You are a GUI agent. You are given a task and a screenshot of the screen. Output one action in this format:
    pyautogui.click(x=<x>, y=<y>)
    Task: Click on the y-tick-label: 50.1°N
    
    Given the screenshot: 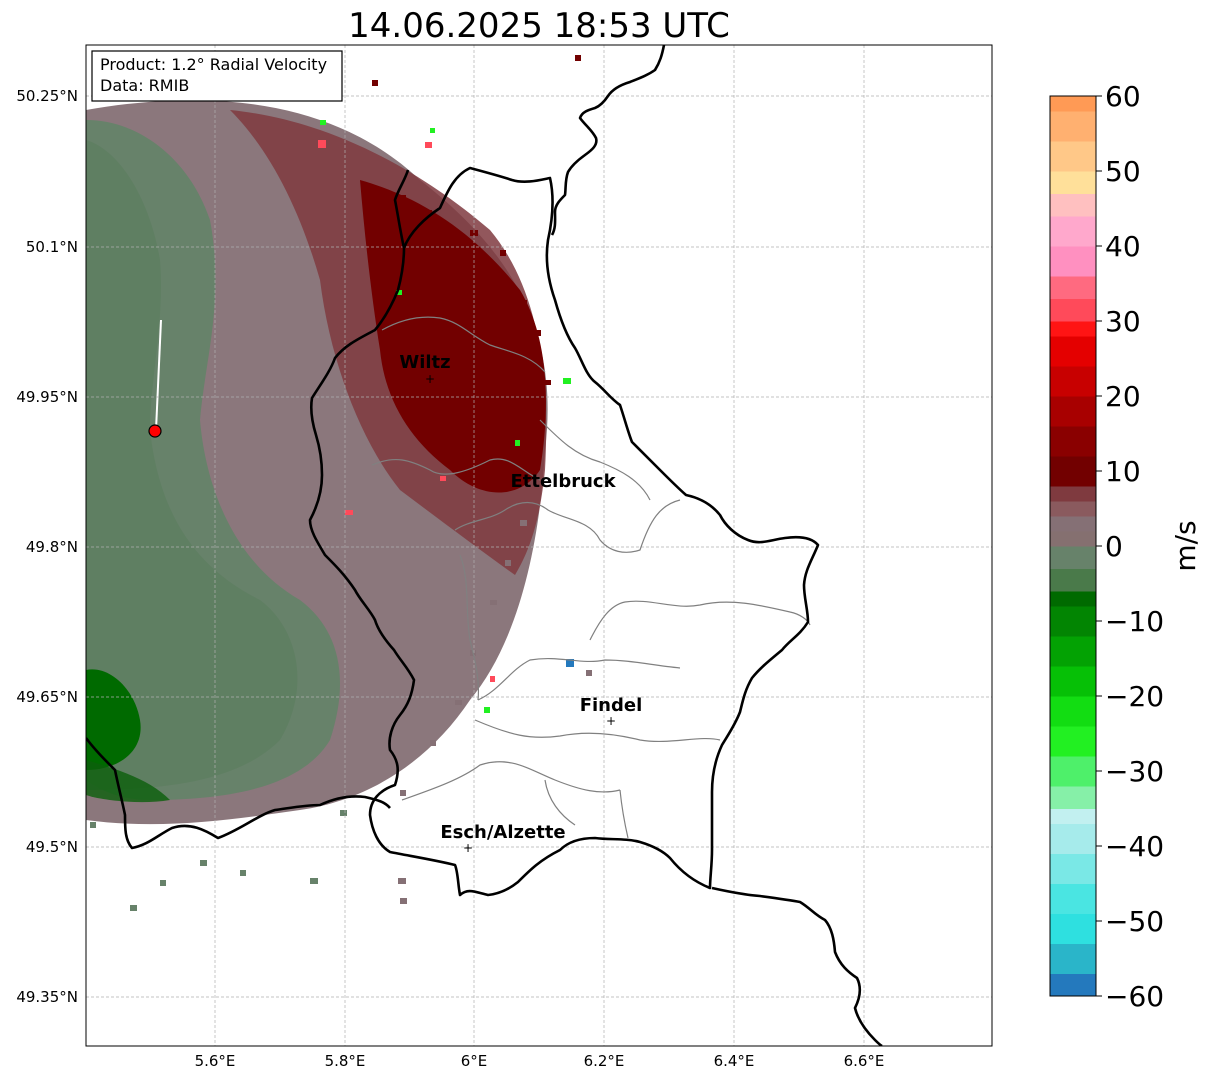 What is the action you would take?
    pyautogui.click(x=52, y=247)
    